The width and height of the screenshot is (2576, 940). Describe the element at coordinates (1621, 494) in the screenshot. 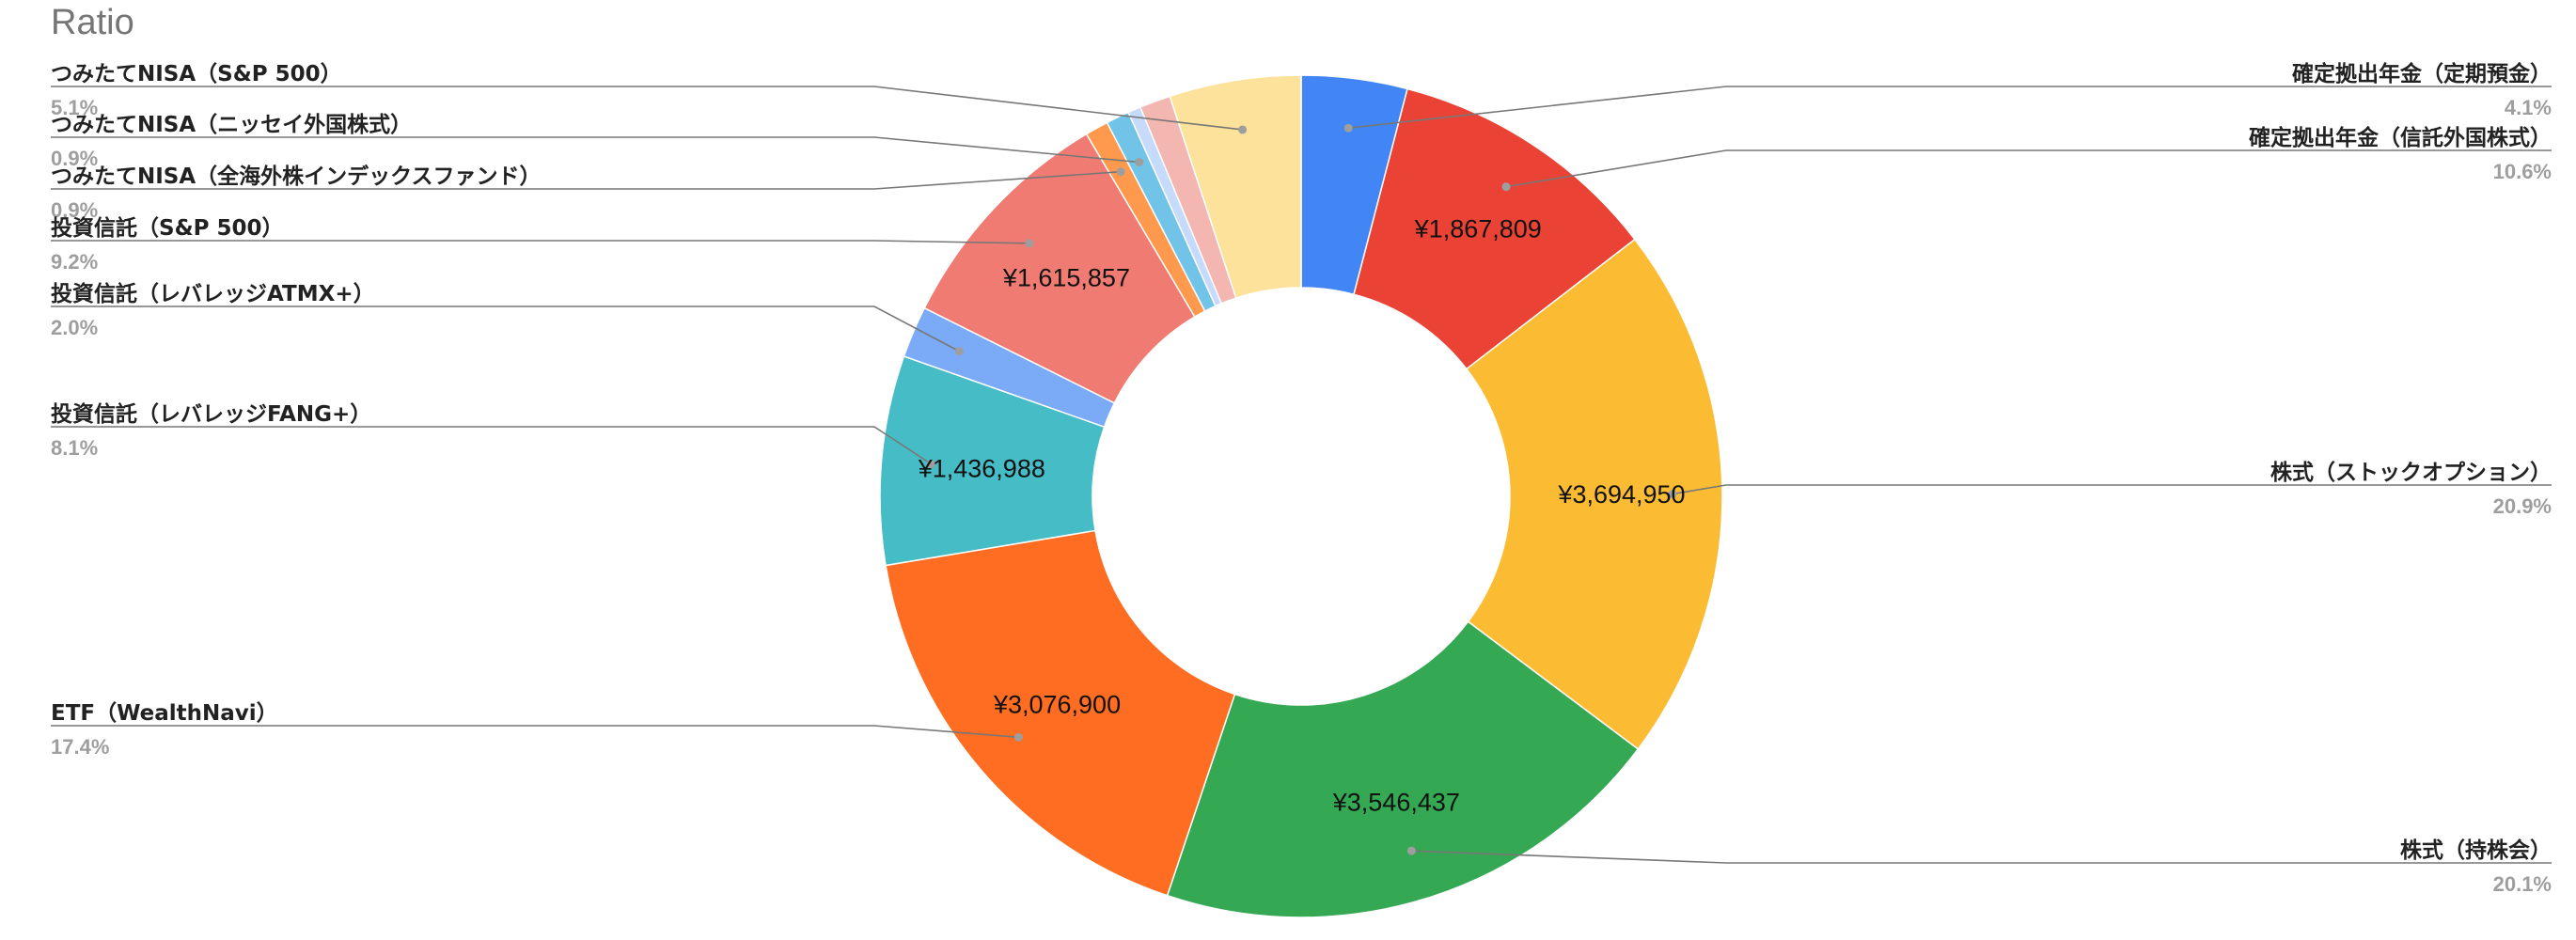

I see `slice-3-value-label: ¥3,694,950` at that location.